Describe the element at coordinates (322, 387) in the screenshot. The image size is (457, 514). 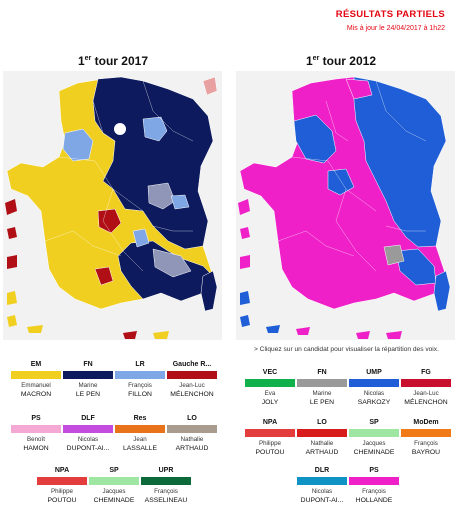
I see `candidate-le-pen-2012: FN Marine LE PEN` at that location.